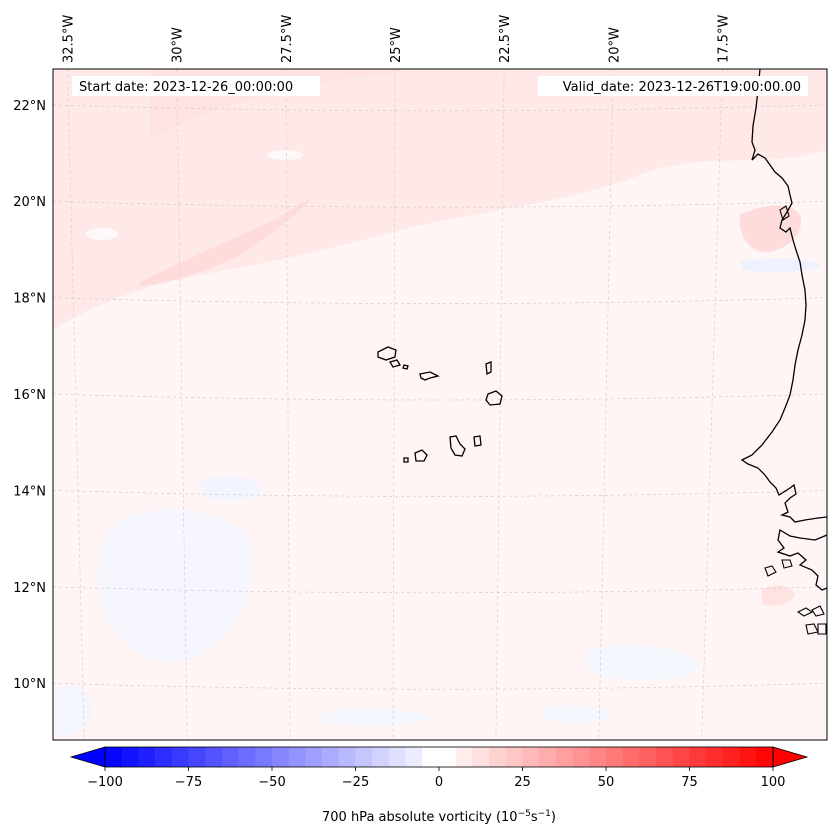 Image resolution: width=837 pixels, height=839 pixels. Describe the element at coordinates (395, 363) in the screenshot. I see `island-sao-vicente` at that location.